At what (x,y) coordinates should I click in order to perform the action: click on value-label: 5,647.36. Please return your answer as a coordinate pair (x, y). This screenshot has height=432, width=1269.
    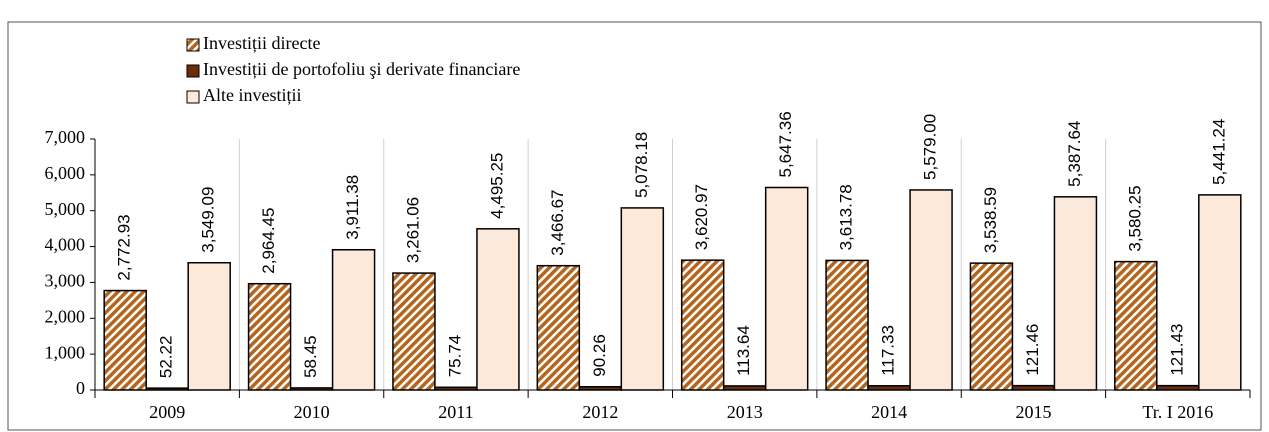
    Looking at the image, I should click on (785, 144).